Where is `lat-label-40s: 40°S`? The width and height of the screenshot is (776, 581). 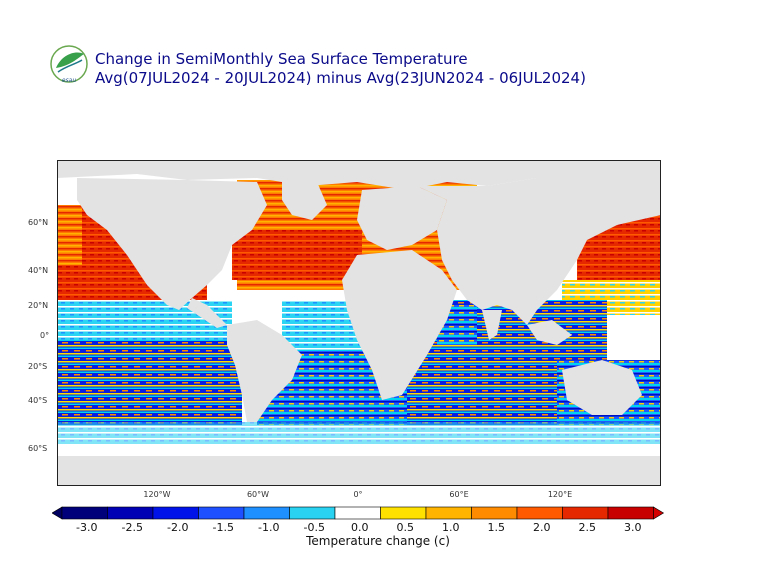
lat-label-40s: 40°S is located at coordinates (38, 400).